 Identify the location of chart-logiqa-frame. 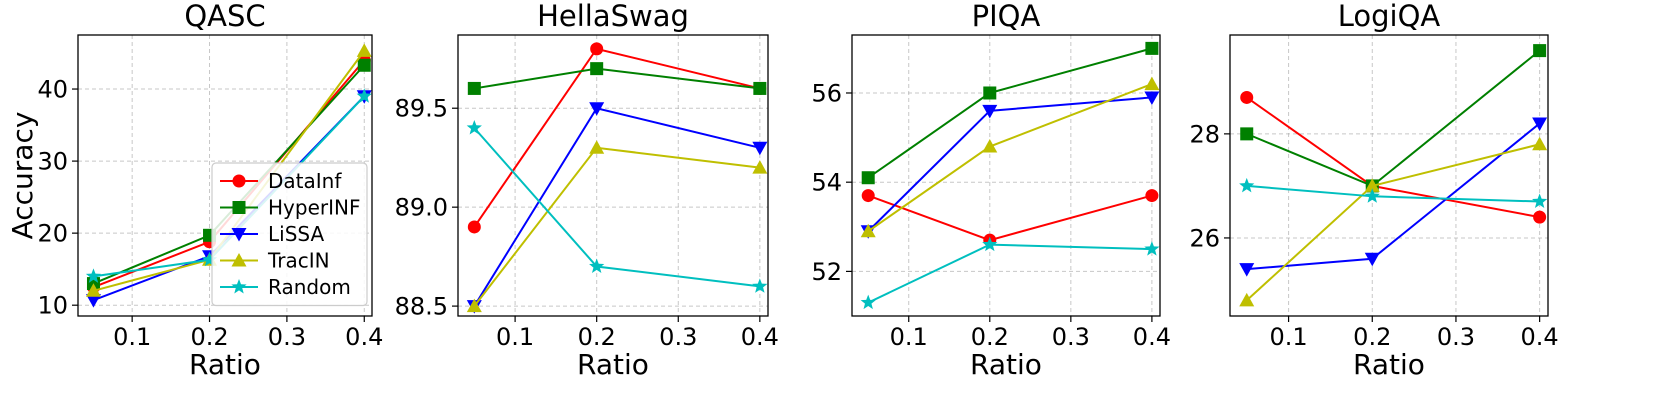
(1389, 175).